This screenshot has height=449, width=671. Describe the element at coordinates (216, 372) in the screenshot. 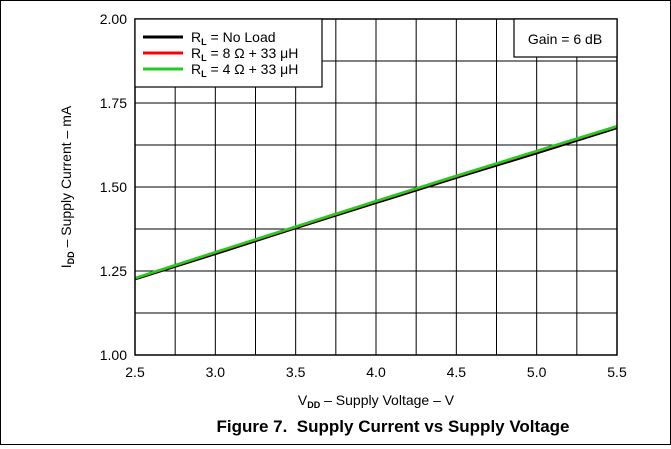

I see `x-tick-label: 3.0` at that location.